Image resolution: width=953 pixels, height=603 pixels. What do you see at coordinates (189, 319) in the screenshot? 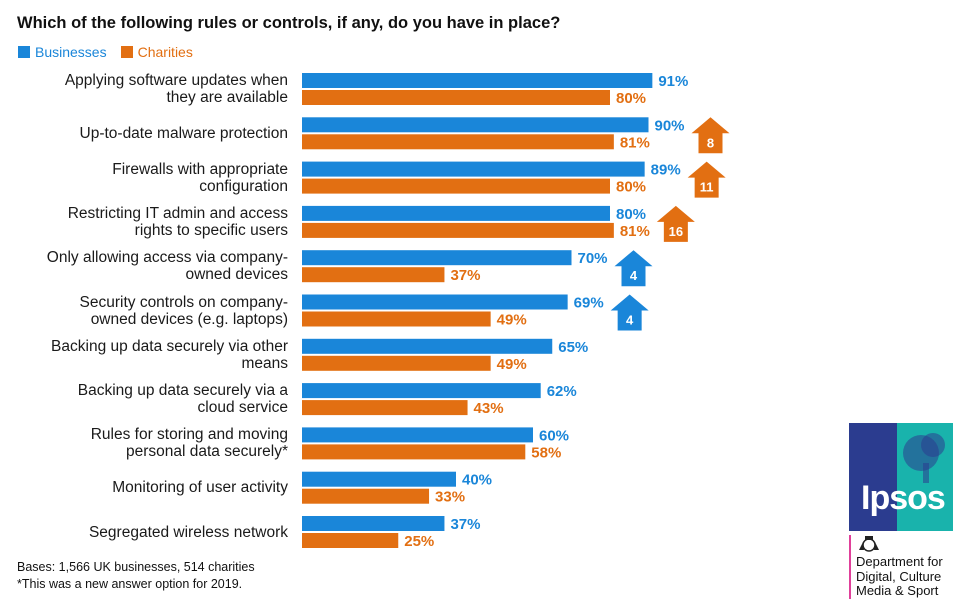
I see `category-label-line: owned devices (e.g. laptops)` at bounding box center [189, 319].